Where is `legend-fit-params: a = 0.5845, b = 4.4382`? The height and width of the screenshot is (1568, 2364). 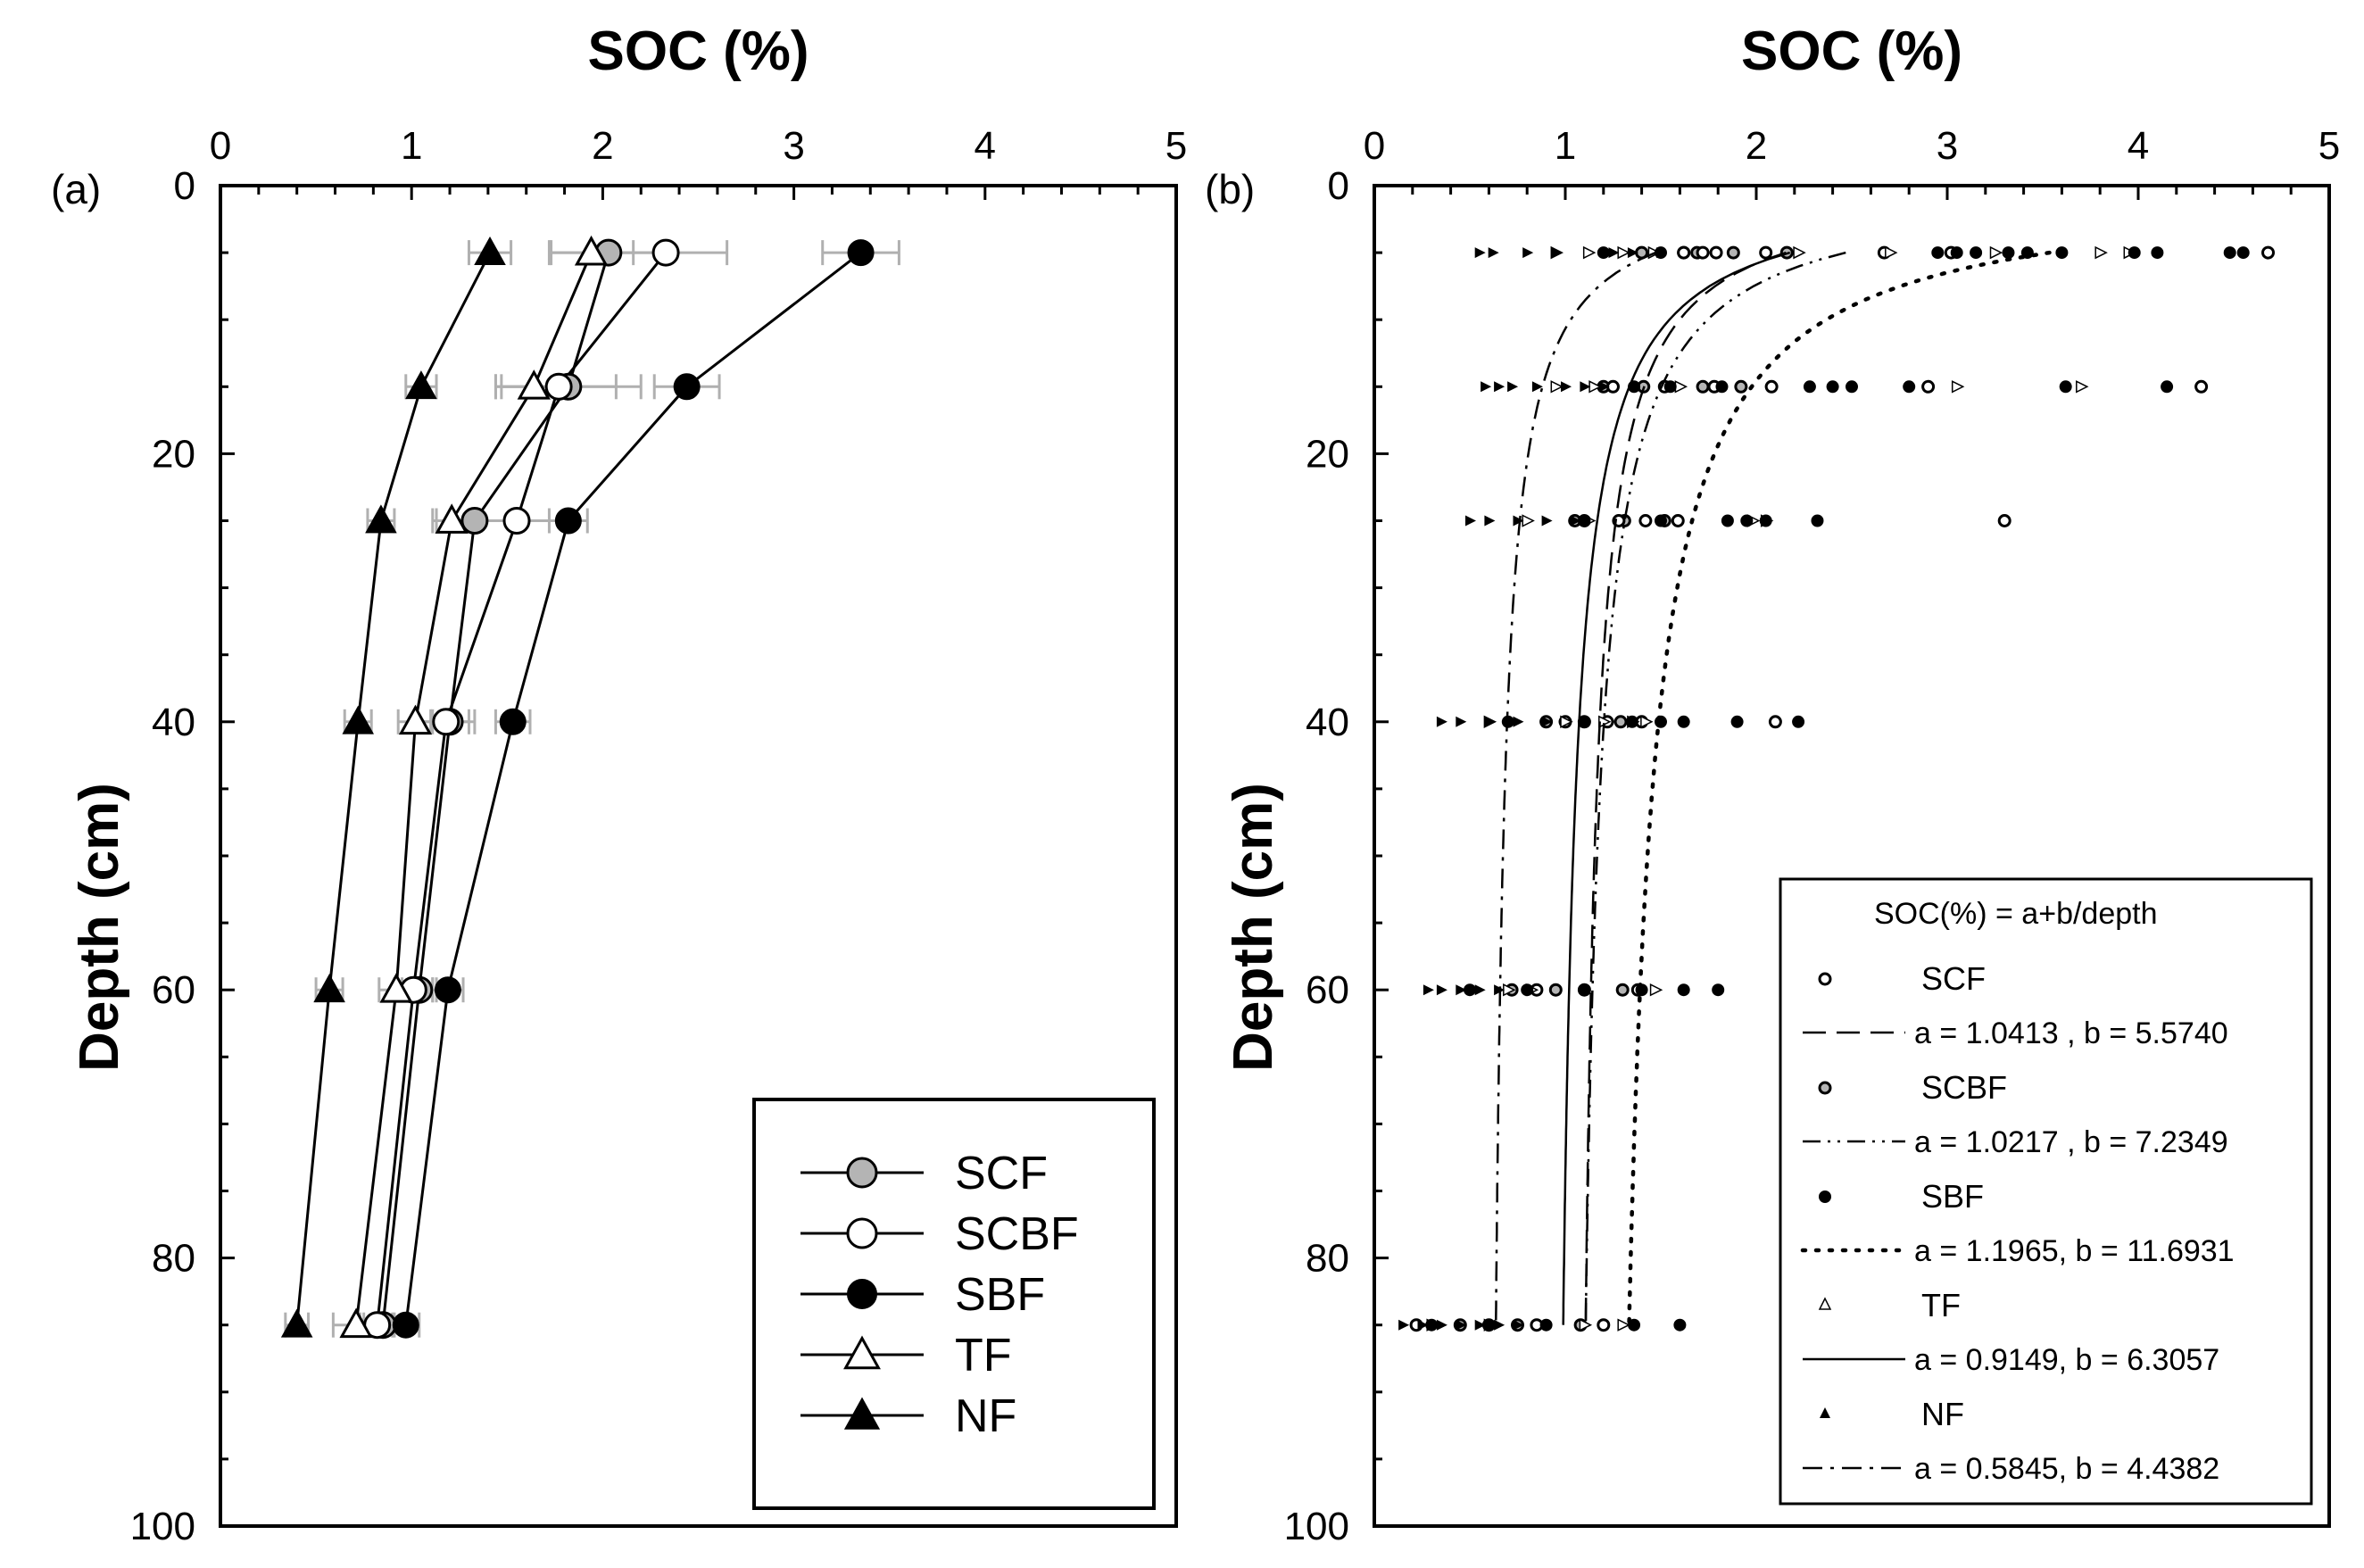
legend-fit-params: a = 0.5845, b = 4.4382 is located at coordinates (2066, 1469).